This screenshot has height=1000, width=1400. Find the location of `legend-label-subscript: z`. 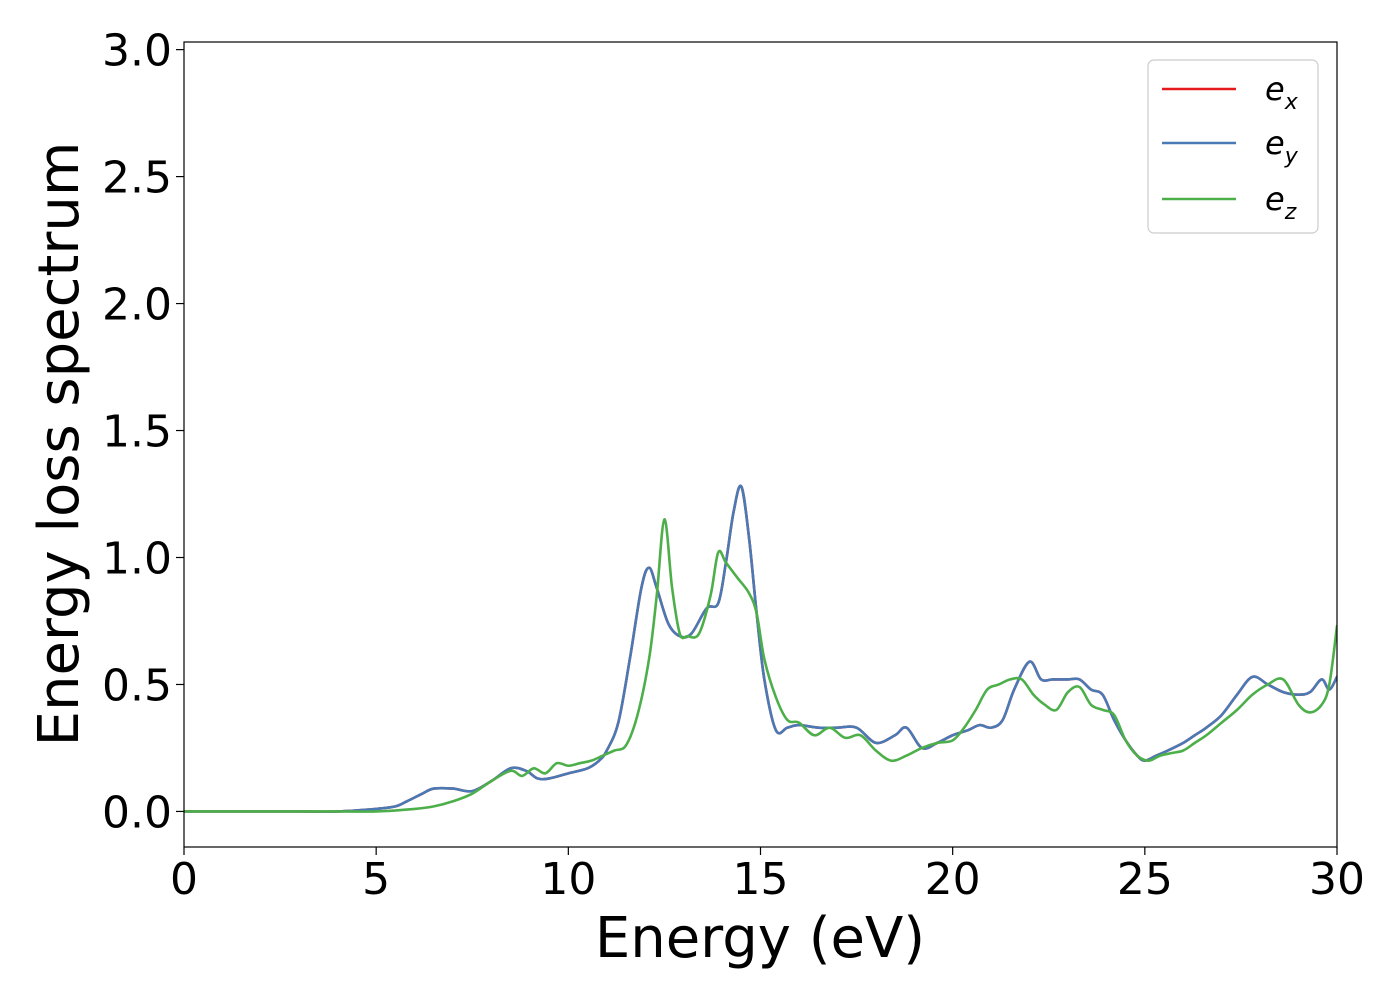

legend-label-subscript: z is located at coordinates (1290, 212).